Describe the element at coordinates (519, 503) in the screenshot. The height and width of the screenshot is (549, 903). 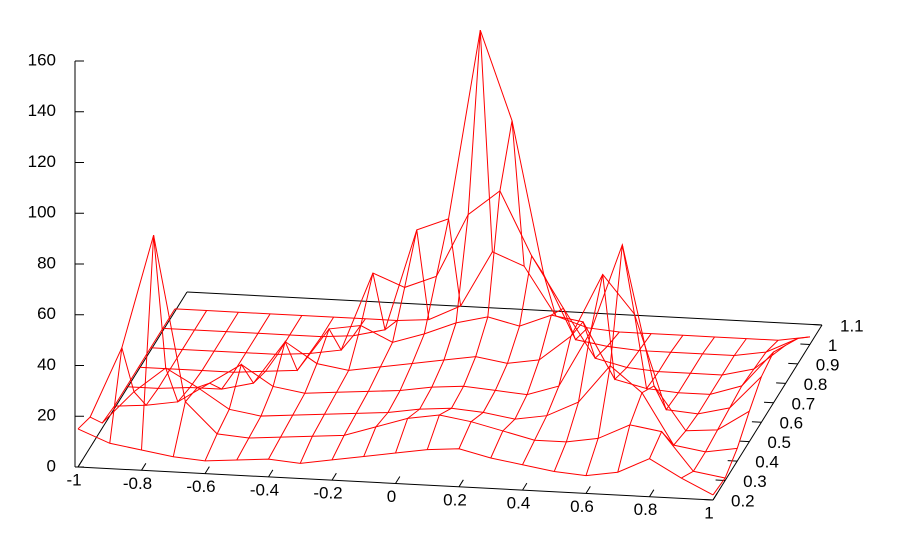
I see `x-tick-label: 0.4` at that location.